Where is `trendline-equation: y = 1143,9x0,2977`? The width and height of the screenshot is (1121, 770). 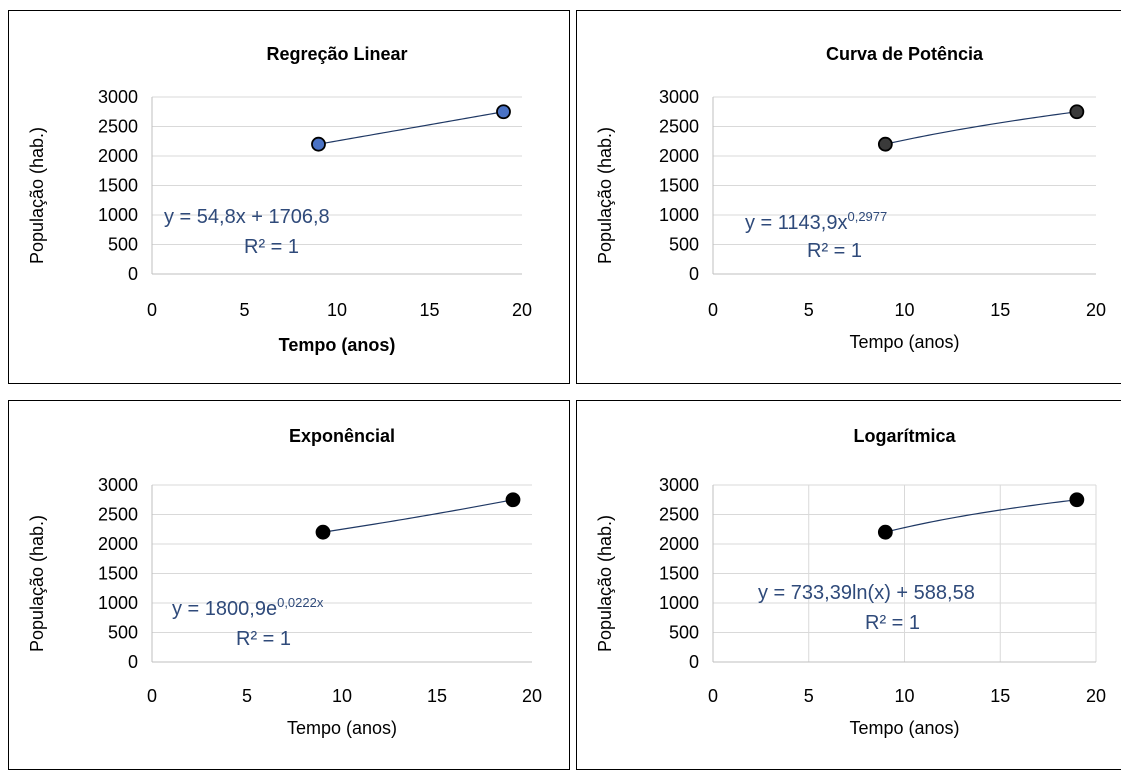 trendline-equation: y = 1143,9x0,2977 is located at coordinates (816, 221).